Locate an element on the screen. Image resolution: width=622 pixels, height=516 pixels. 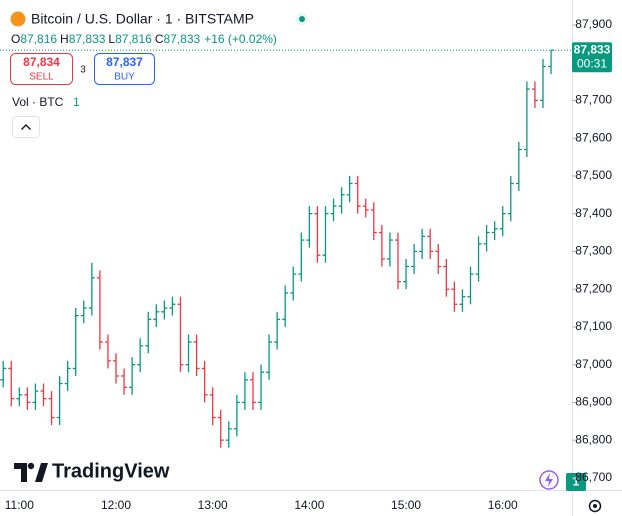
y-tick-label: 87,900 is located at coordinates (593, 24).